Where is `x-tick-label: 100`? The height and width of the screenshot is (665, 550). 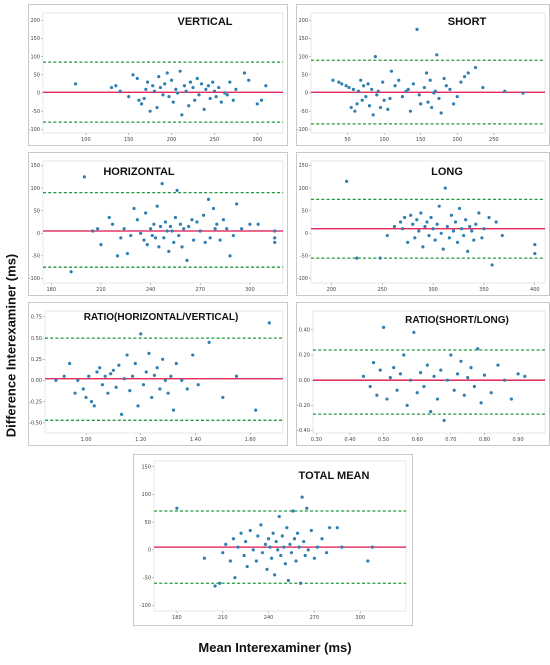
x-tick-label: 100 is located at coordinates (384, 140).